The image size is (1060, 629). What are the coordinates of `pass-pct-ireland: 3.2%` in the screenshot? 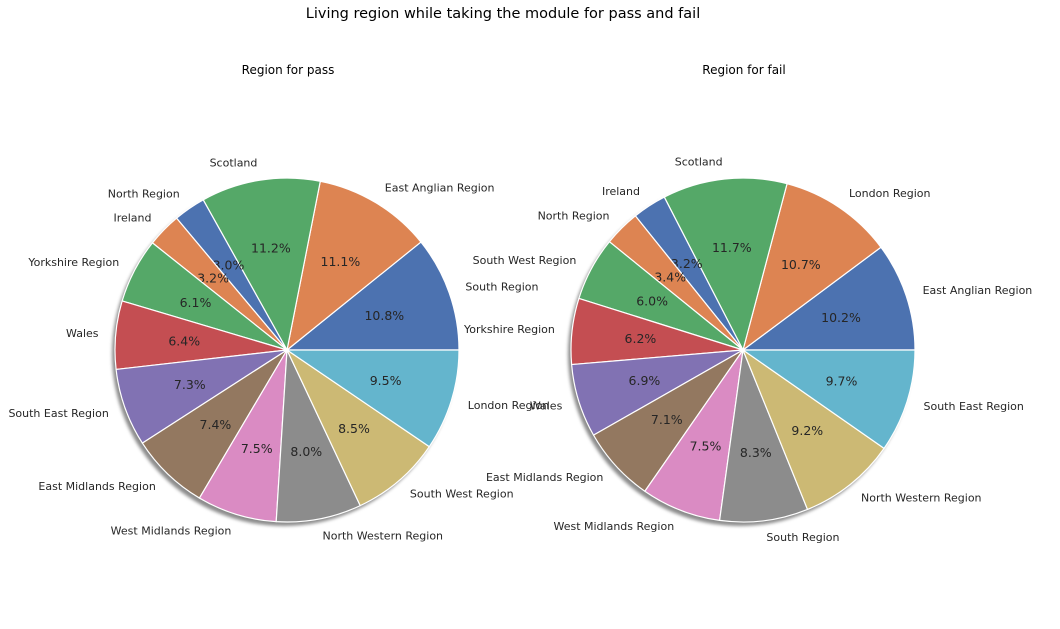 It's located at (213, 277).